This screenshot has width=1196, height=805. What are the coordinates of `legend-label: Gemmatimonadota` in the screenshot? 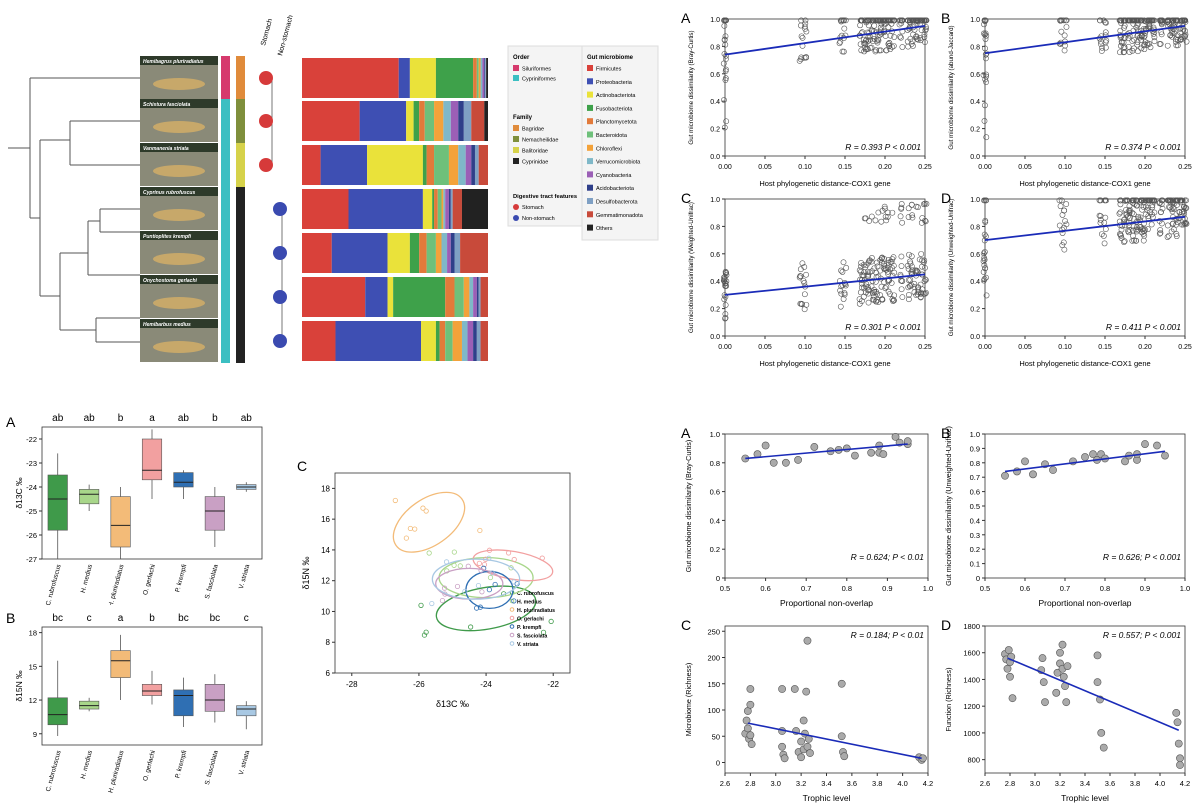 It's located at (620, 216).